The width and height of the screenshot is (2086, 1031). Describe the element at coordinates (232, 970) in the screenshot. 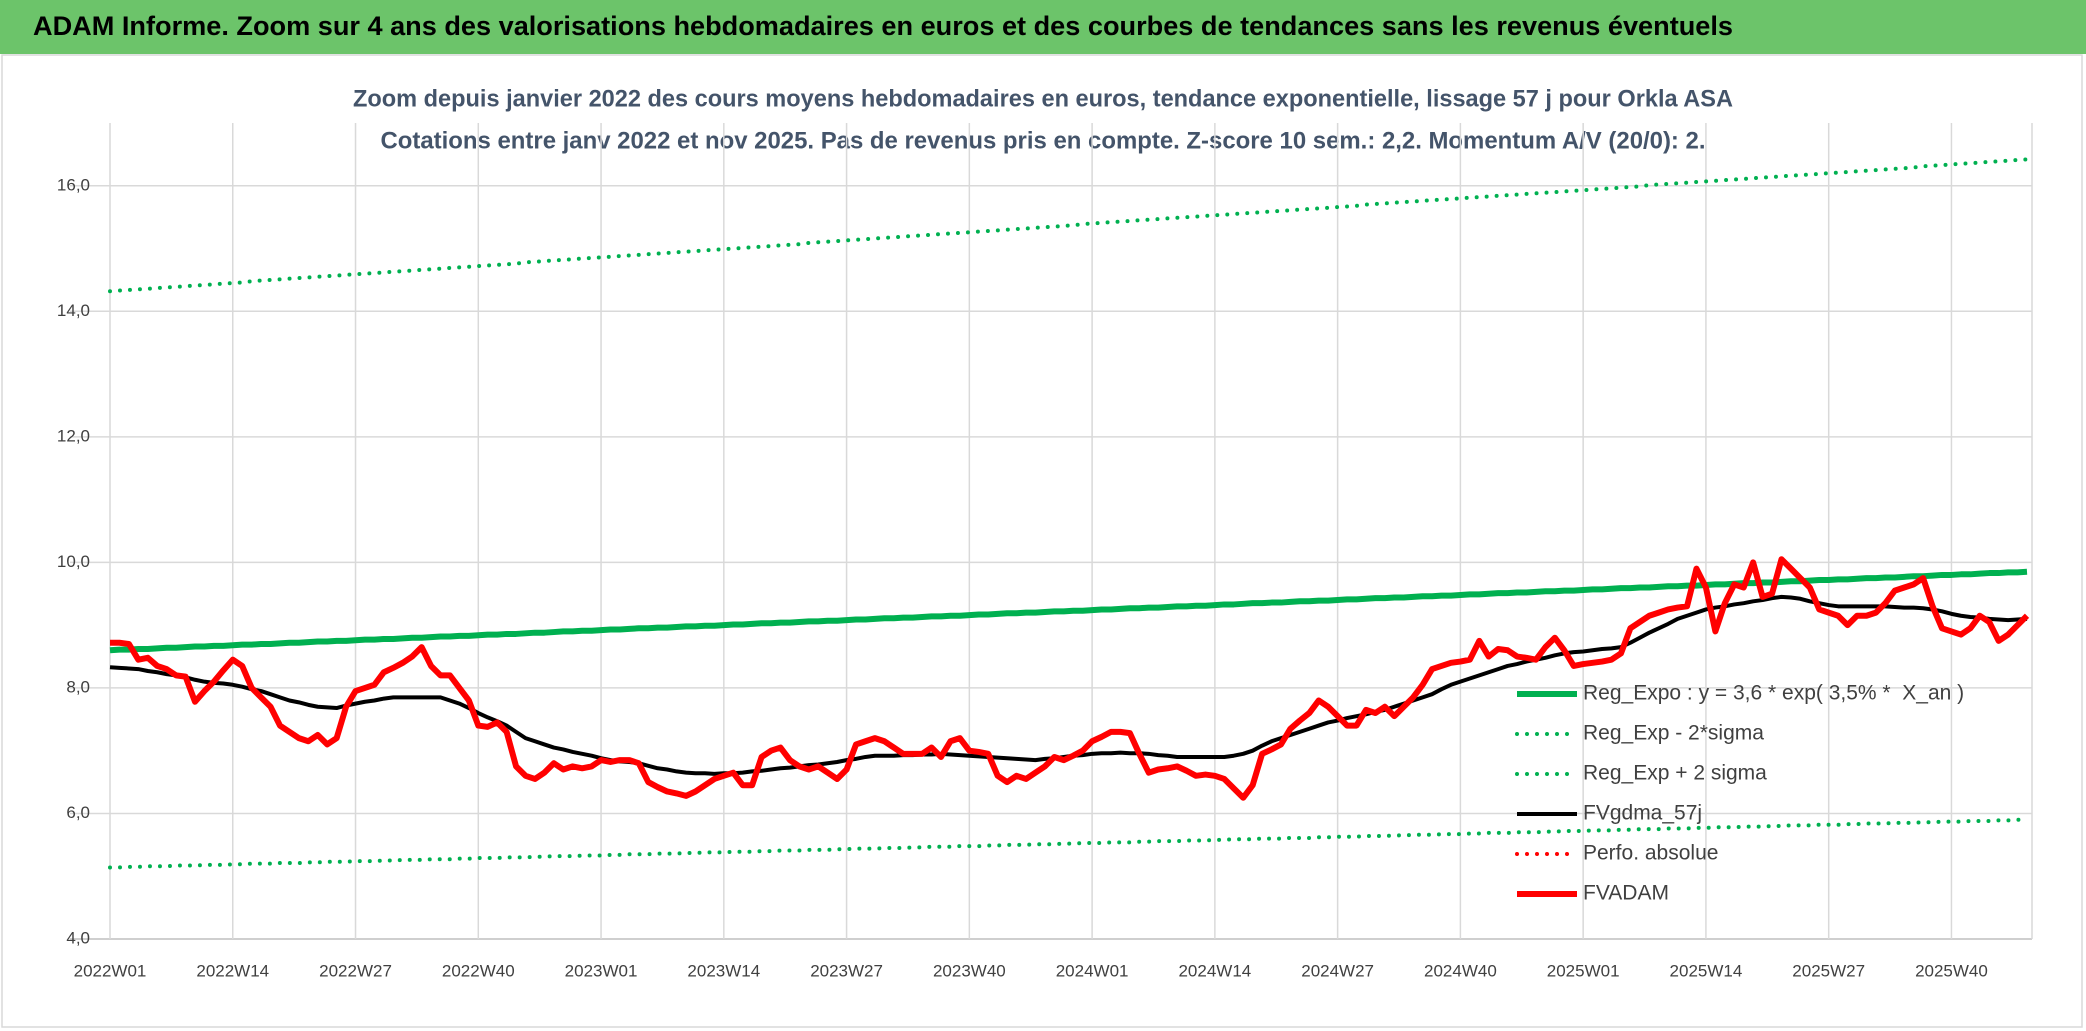

I see `x-tick-label: 2022W14` at that location.